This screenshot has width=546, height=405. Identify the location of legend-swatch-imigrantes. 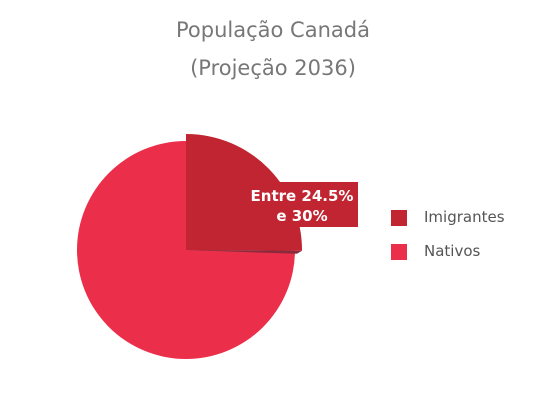
(399, 218).